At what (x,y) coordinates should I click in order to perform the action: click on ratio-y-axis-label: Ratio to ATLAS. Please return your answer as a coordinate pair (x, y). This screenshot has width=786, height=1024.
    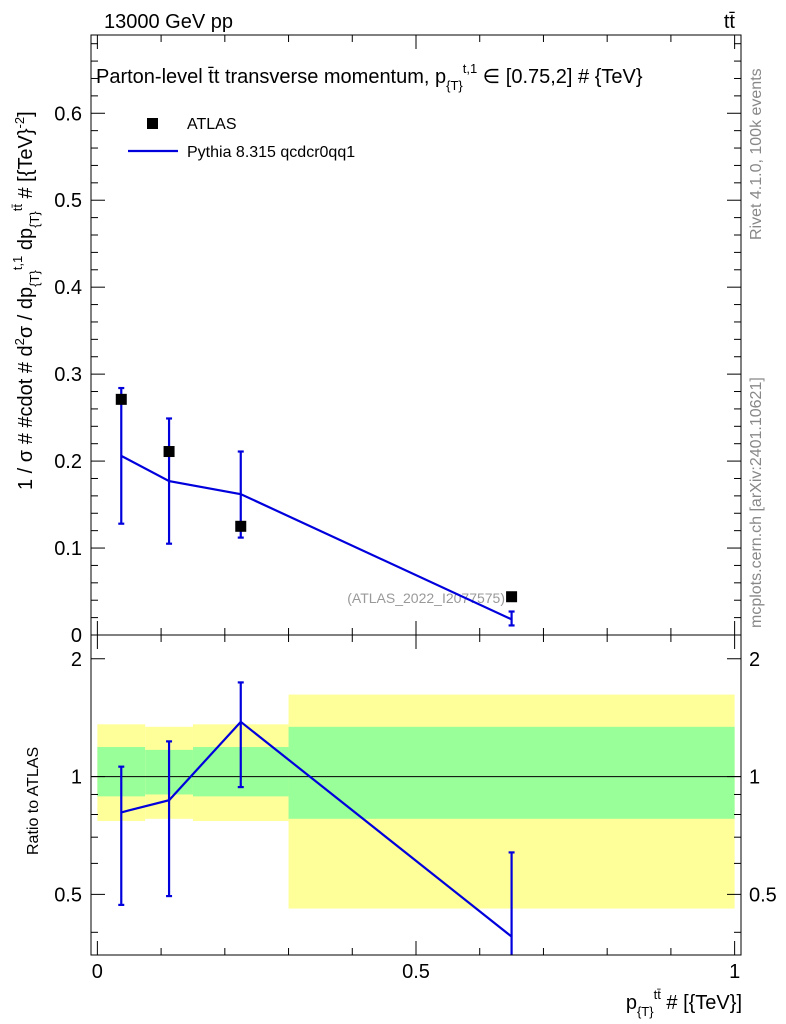
    Looking at the image, I should click on (33, 801).